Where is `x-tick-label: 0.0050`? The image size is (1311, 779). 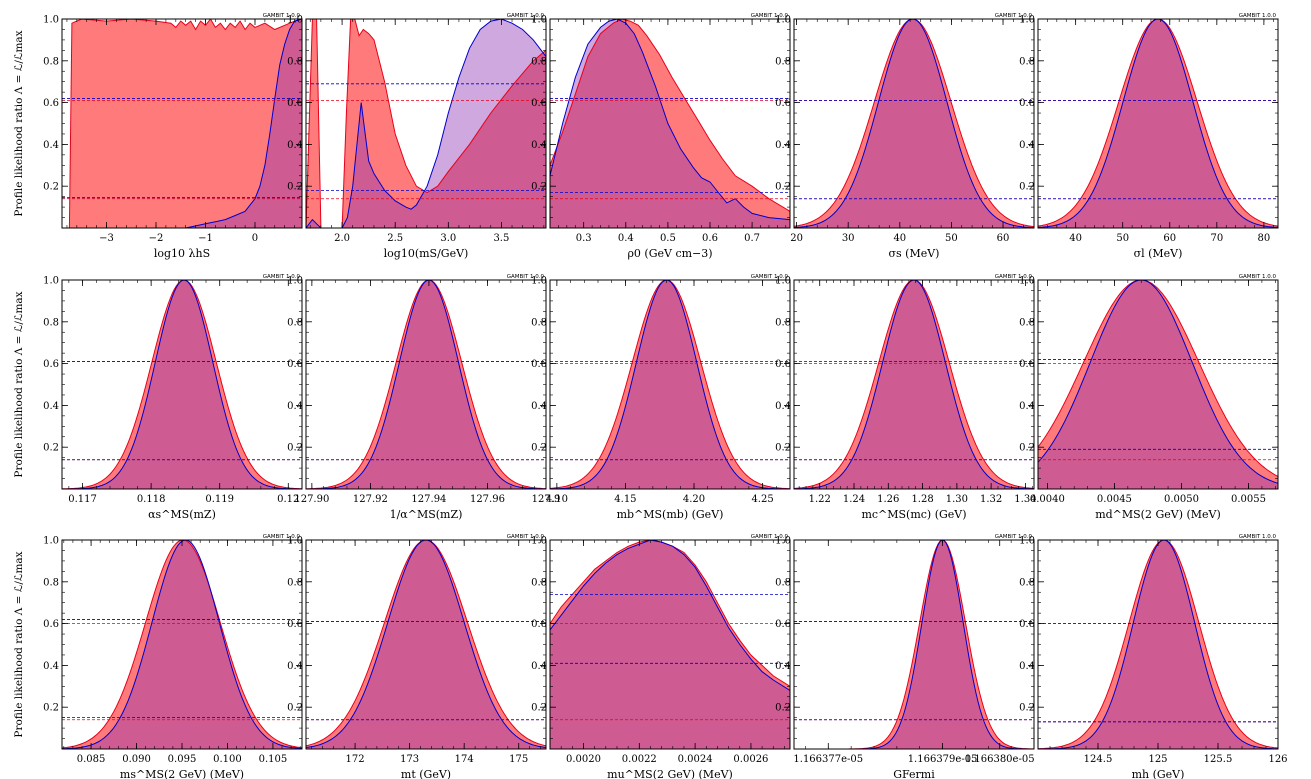
x-tick-label: 0.0050 is located at coordinates (1181, 499).